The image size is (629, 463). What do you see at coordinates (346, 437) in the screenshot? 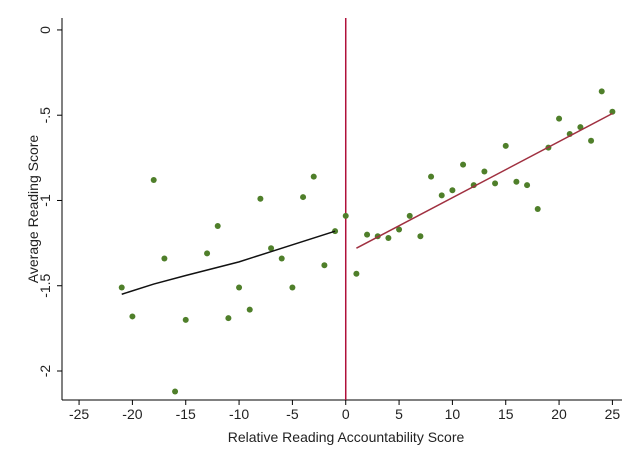
I see `x-axis-label: Relative Reading Accountability Score` at bounding box center [346, 437].